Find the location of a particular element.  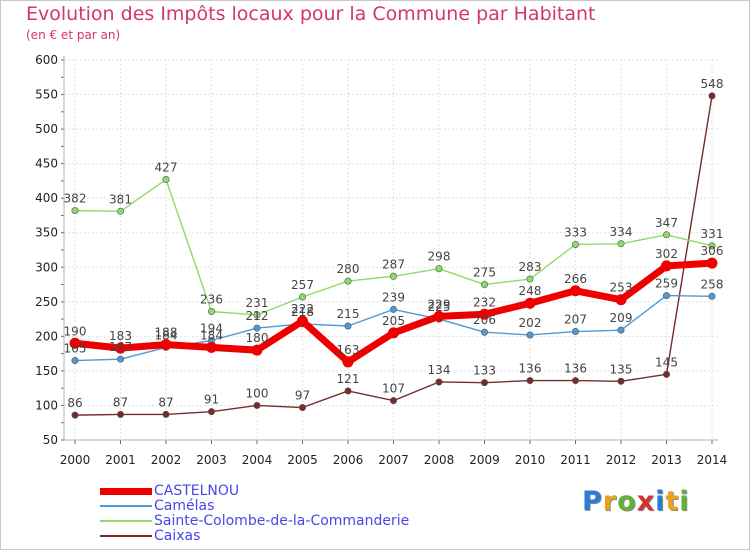

data-label-camelas: 239 is located at coordinates (393, 297).